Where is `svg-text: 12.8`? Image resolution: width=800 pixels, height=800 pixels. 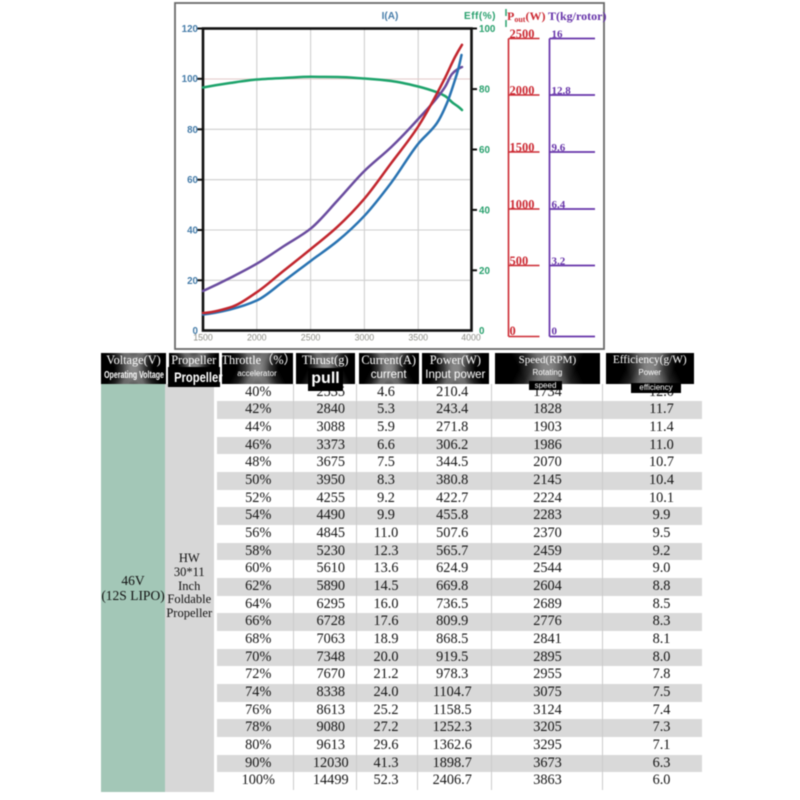
svg-text: 12.8 is located at coordinates (562, 91).